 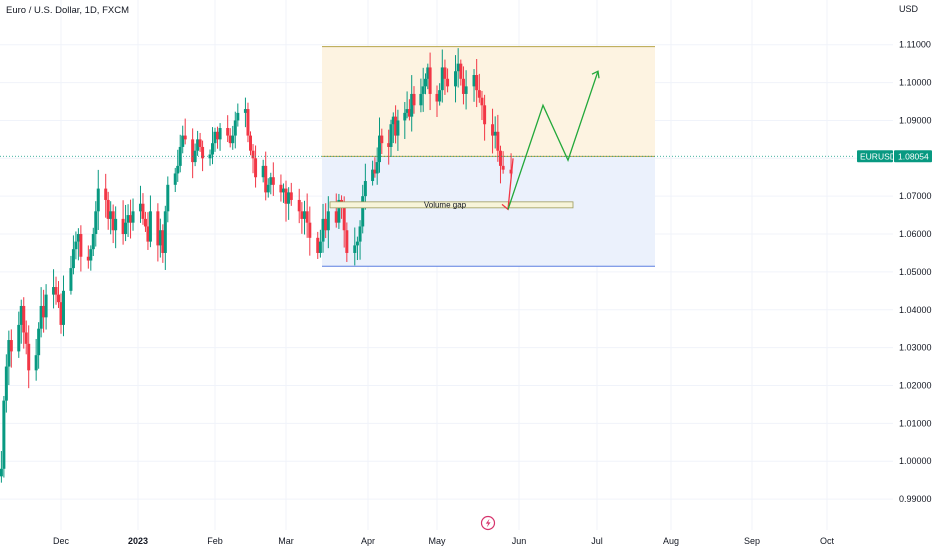 What do you see at coordinates (445, 204) in the screenshot?
I see `volume-gap-label: Volume gap` at bounding box center [445, 204].